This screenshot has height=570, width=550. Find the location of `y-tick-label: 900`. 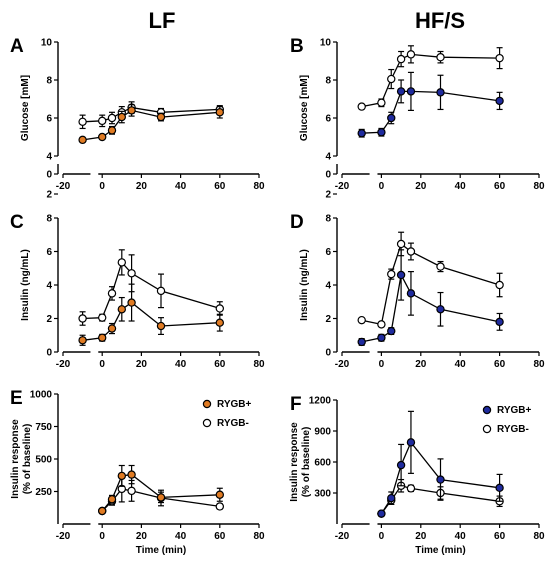

y-tick-label: 900 is located at coordinates (322, 432).